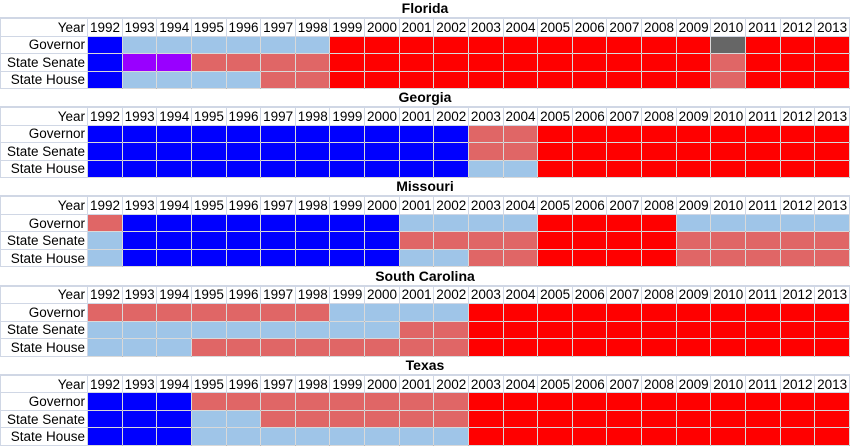 Image resolution: width=850 pixels, height=446 pixels. I want to click on office-label: Governor, so click(44, 312).